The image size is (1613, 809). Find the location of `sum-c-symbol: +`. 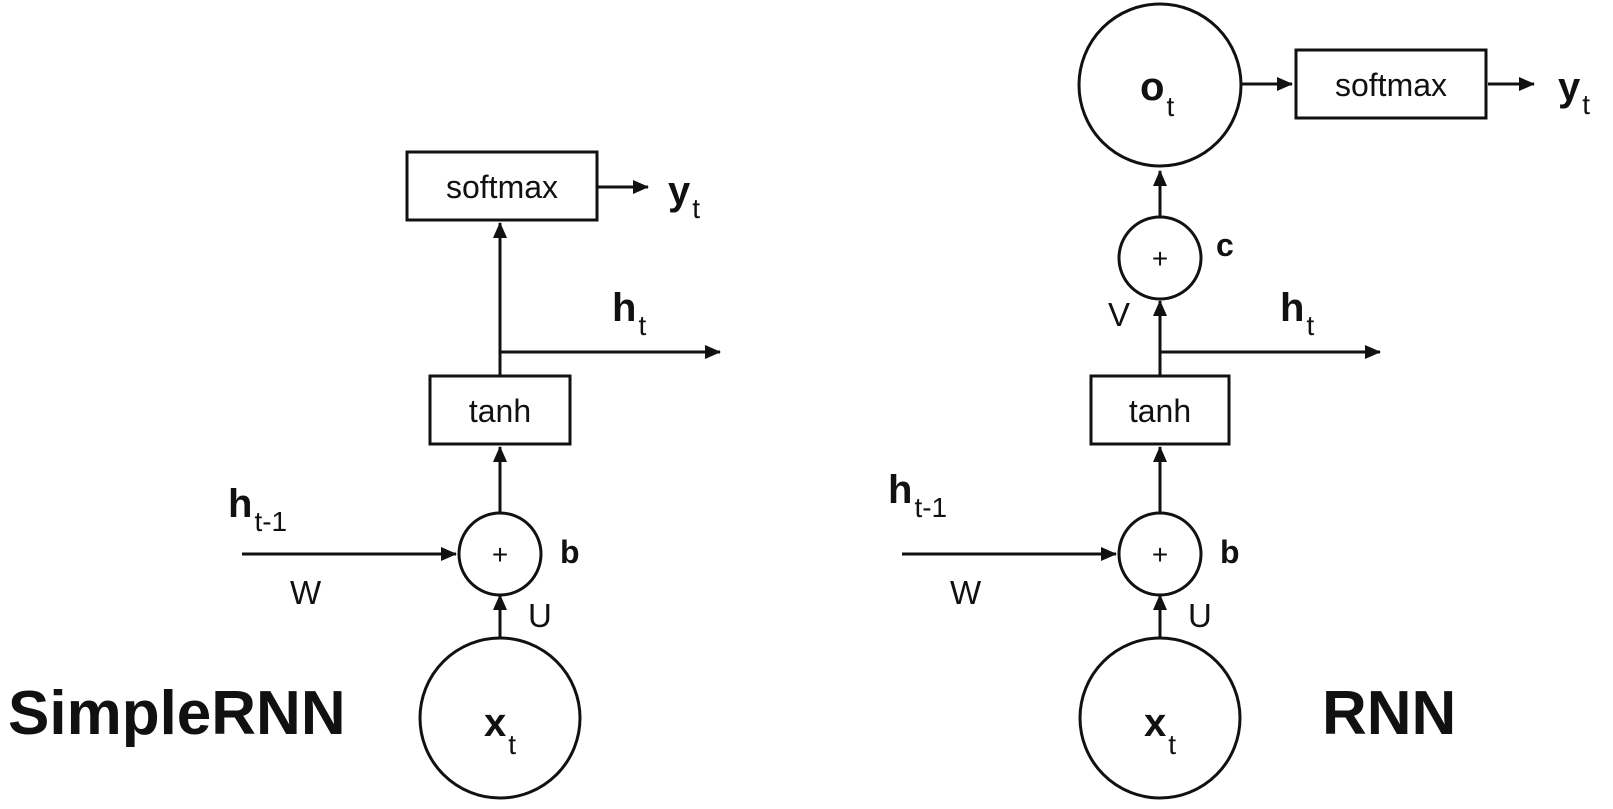

sum-c-symbol: + is located at coordinates (1160, 258).